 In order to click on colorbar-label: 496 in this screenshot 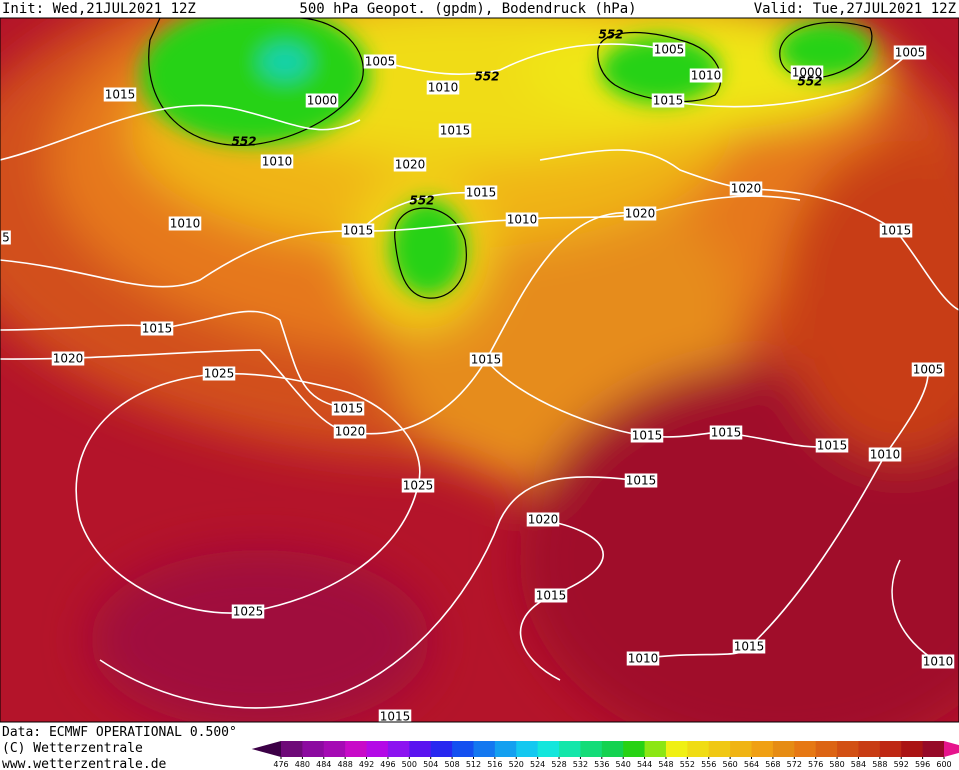, I will do `click(387, 764)`.